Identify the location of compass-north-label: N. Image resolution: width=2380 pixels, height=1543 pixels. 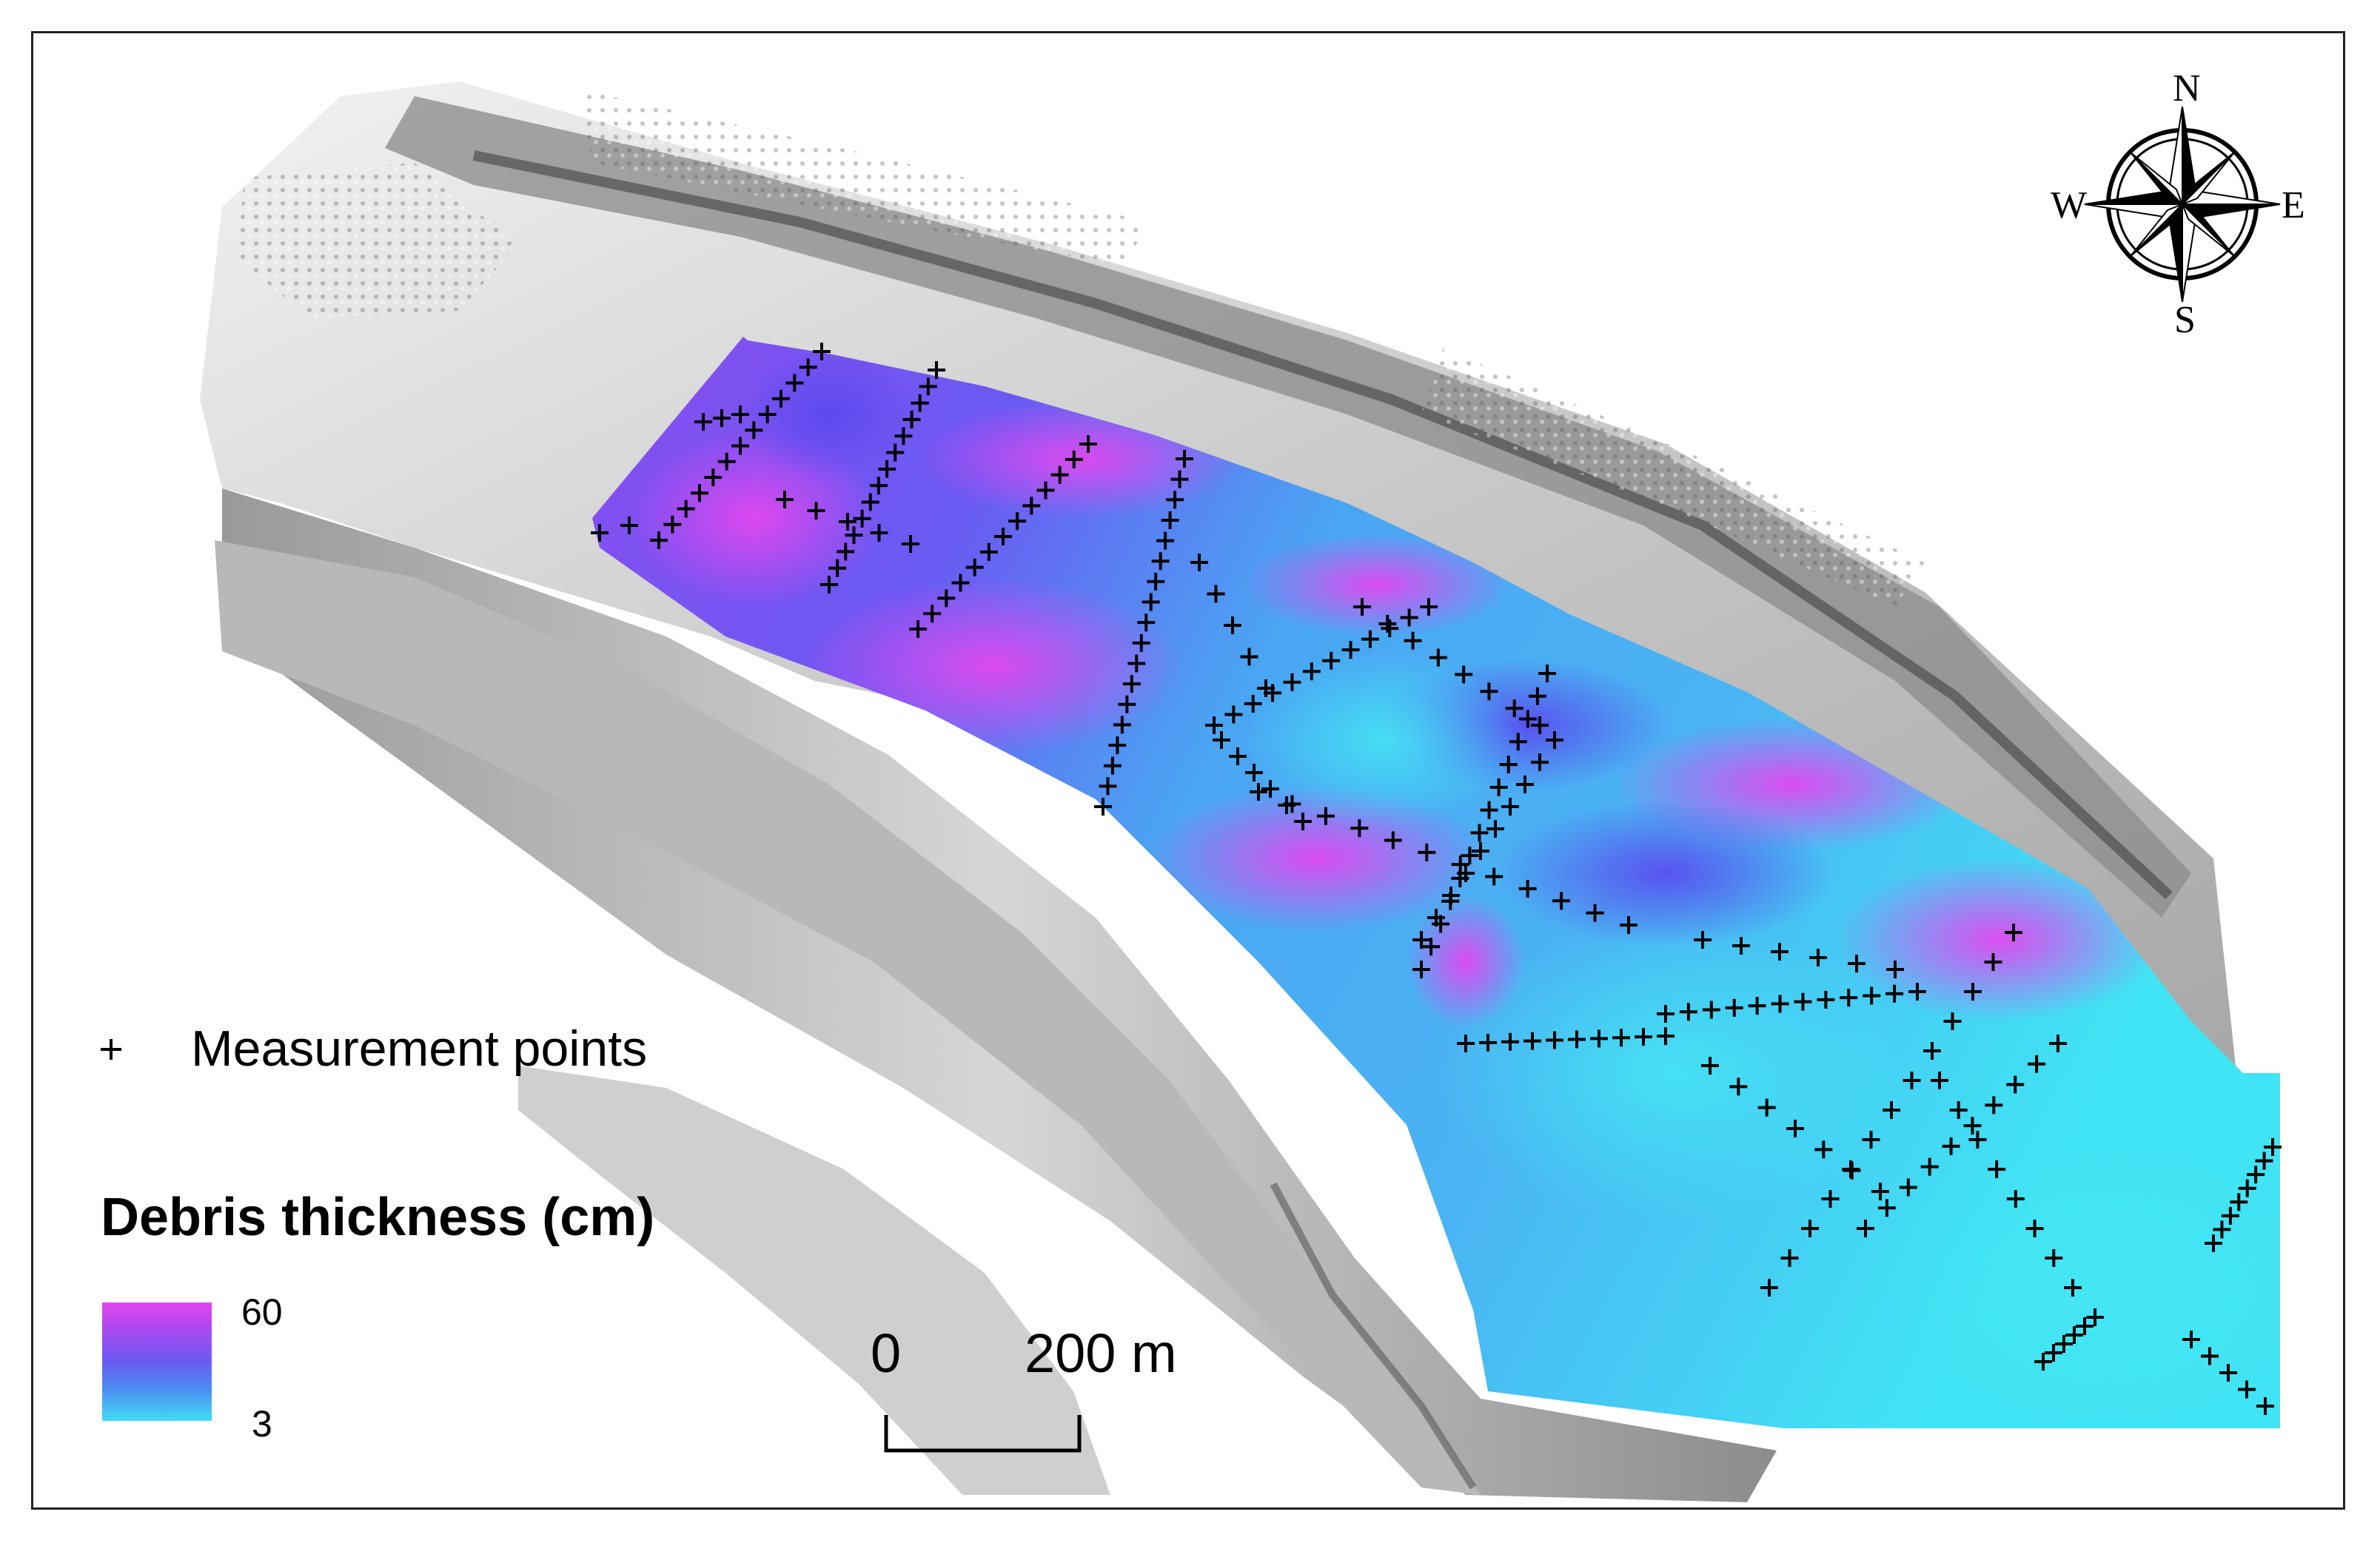
(2187, 88).